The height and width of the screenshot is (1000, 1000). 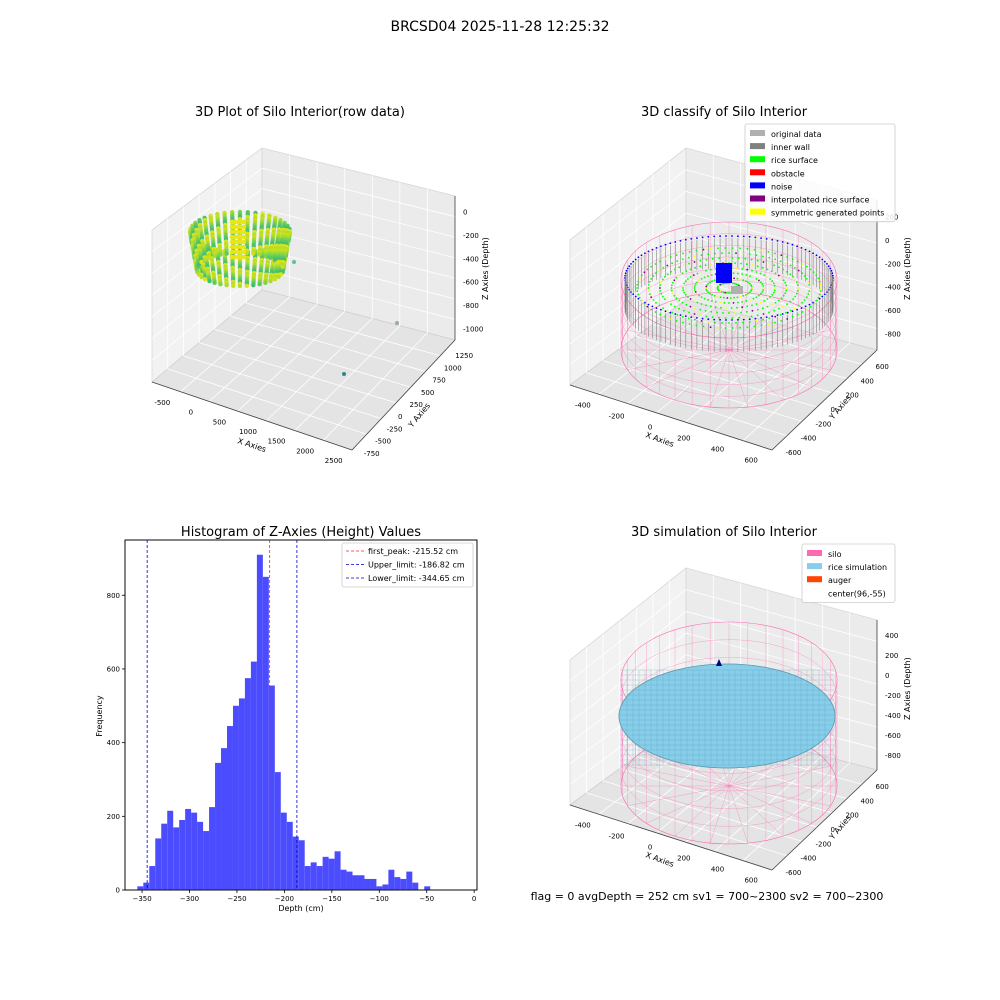 I want to click on cls-spoke, so click(x=779, y=340).